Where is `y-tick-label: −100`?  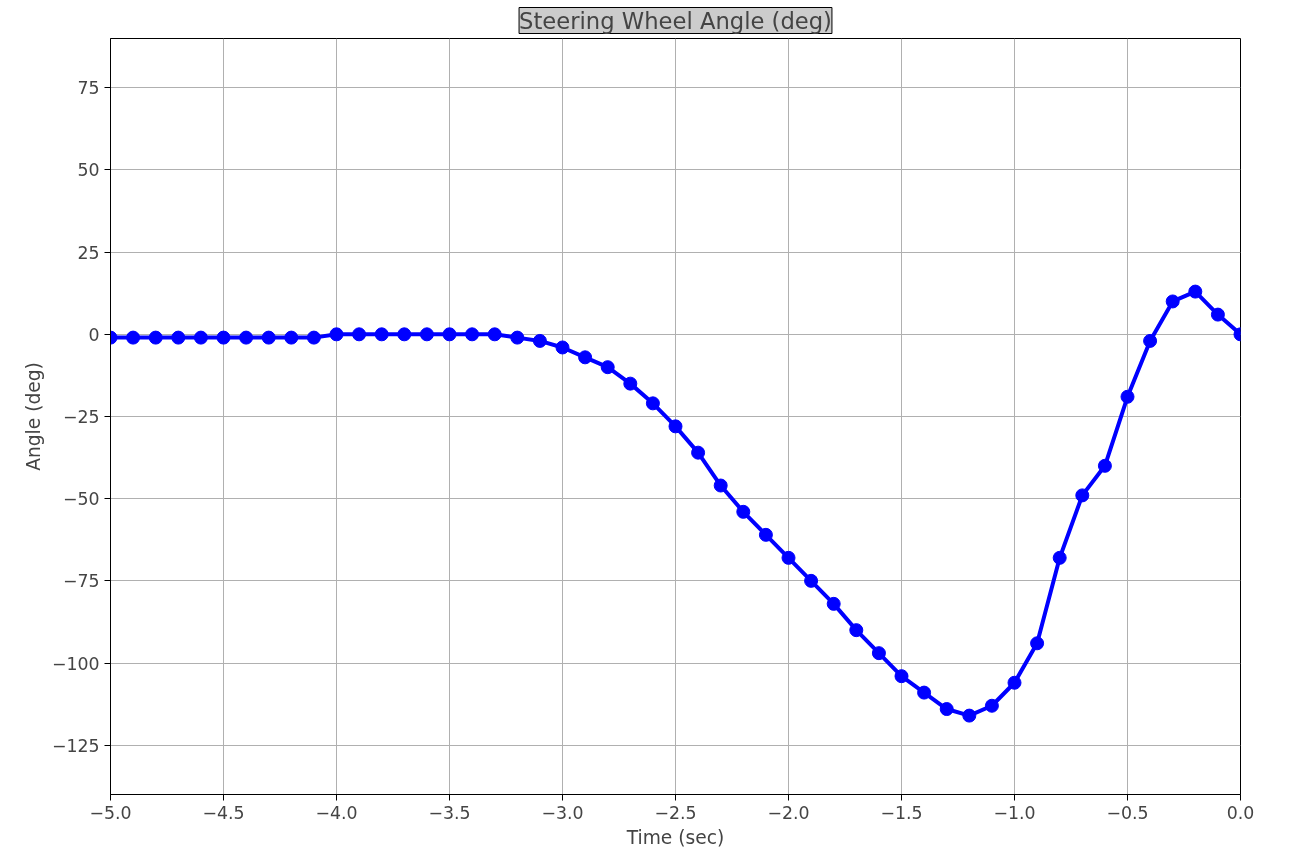
y-tick-label: −100 is located at coordinates (75, 663).